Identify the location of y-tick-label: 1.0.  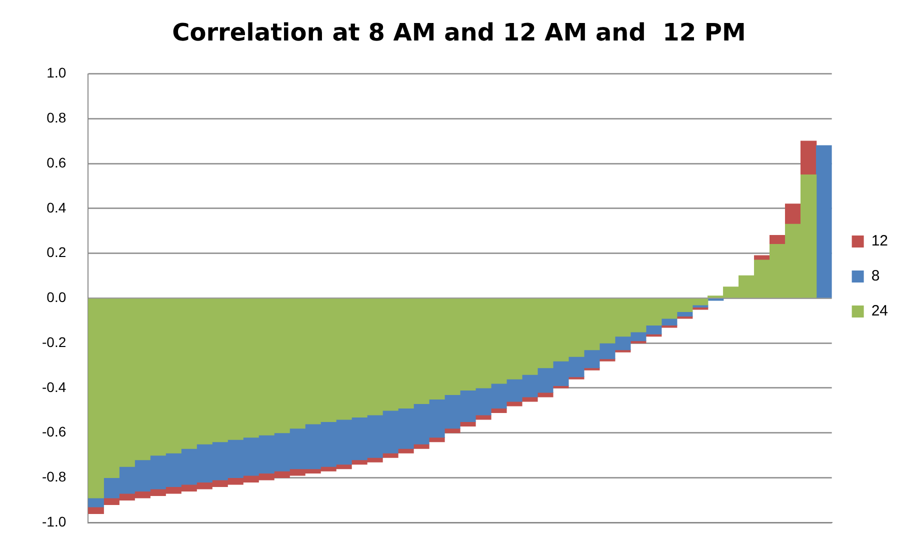
(56, 72).